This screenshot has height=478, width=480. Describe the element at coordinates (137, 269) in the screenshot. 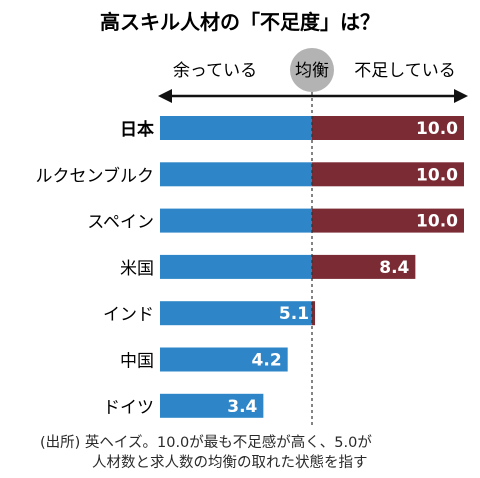

I see `category-label: 米国` at that location.